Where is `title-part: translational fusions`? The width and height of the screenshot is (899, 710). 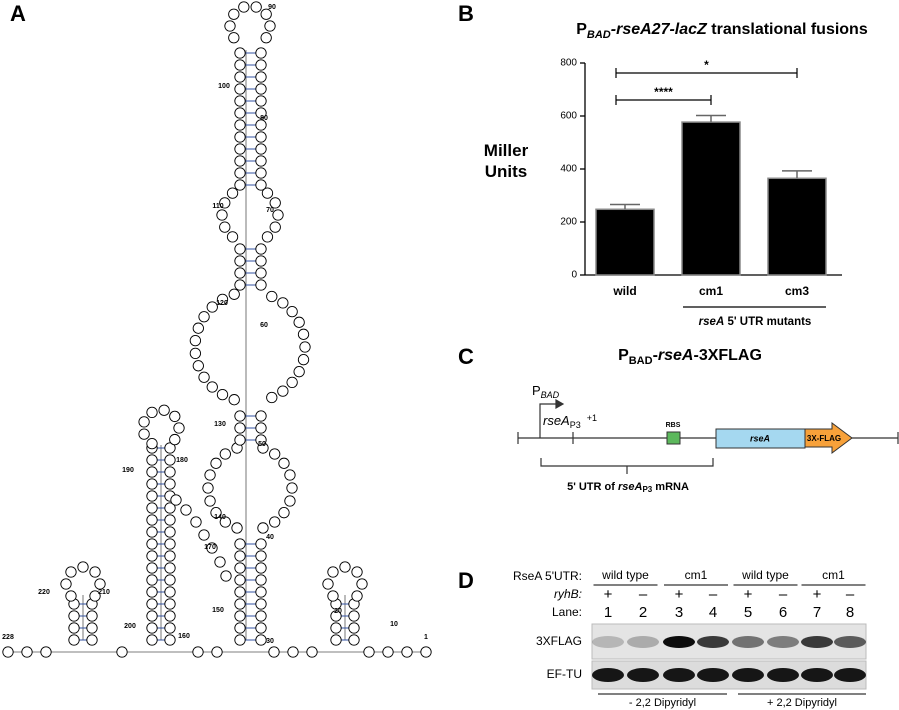 title-part: translational fusions is located at coordinates (787, 29).